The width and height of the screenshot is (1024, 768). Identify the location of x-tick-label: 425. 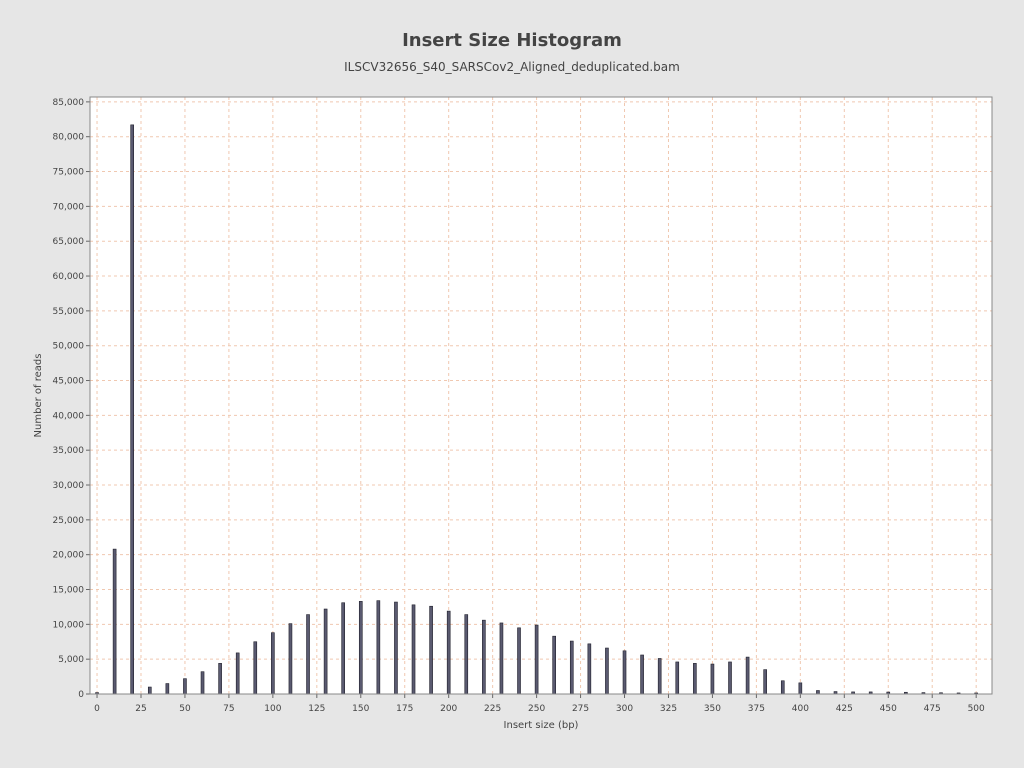
(844, 709).